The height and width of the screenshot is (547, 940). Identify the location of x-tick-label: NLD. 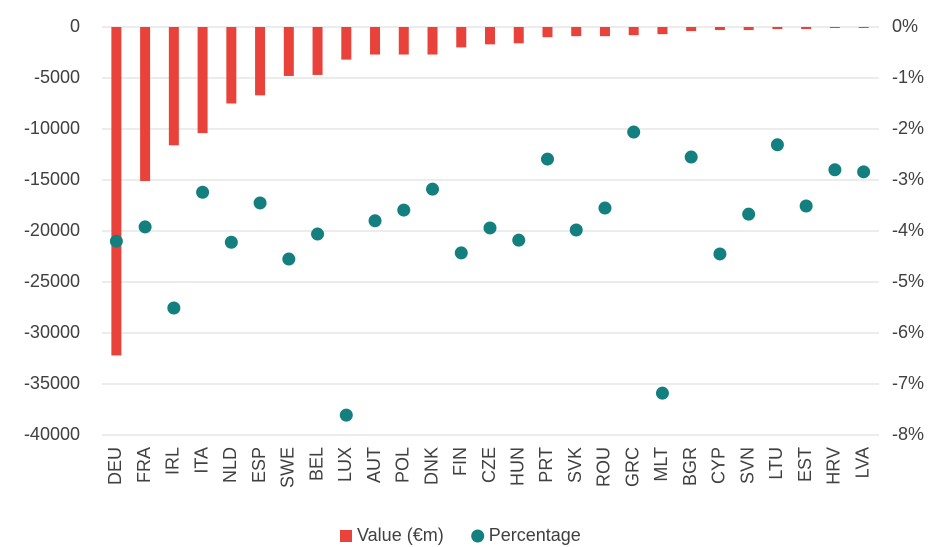
(230, 465).